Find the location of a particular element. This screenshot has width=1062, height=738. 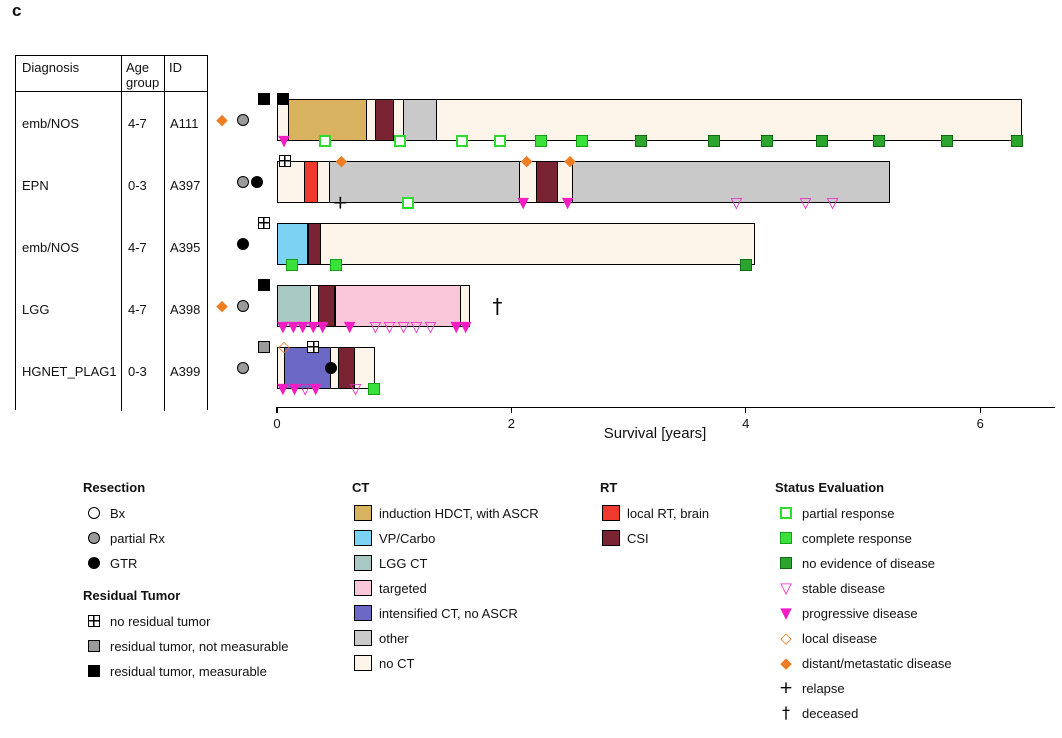

table-row-a111: emb/NOS 4-7 A111 is located at coordinates (111, 123).